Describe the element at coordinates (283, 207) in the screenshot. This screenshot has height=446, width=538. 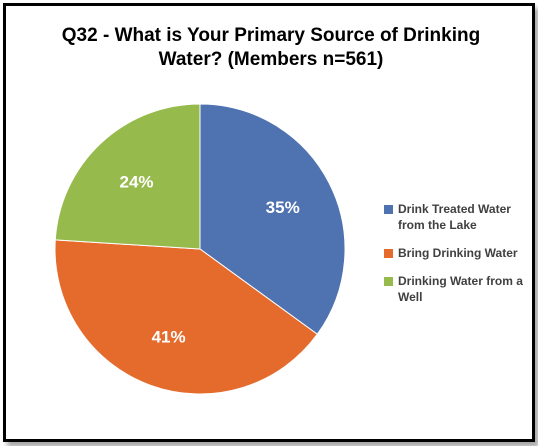
I see `data-label-treated-lake: 35%` at that location.